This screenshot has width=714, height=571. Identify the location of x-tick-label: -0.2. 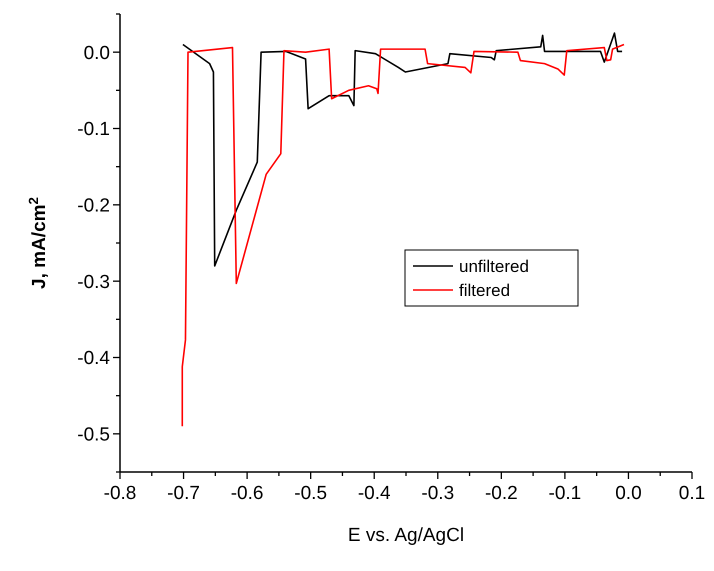
(501, 493).